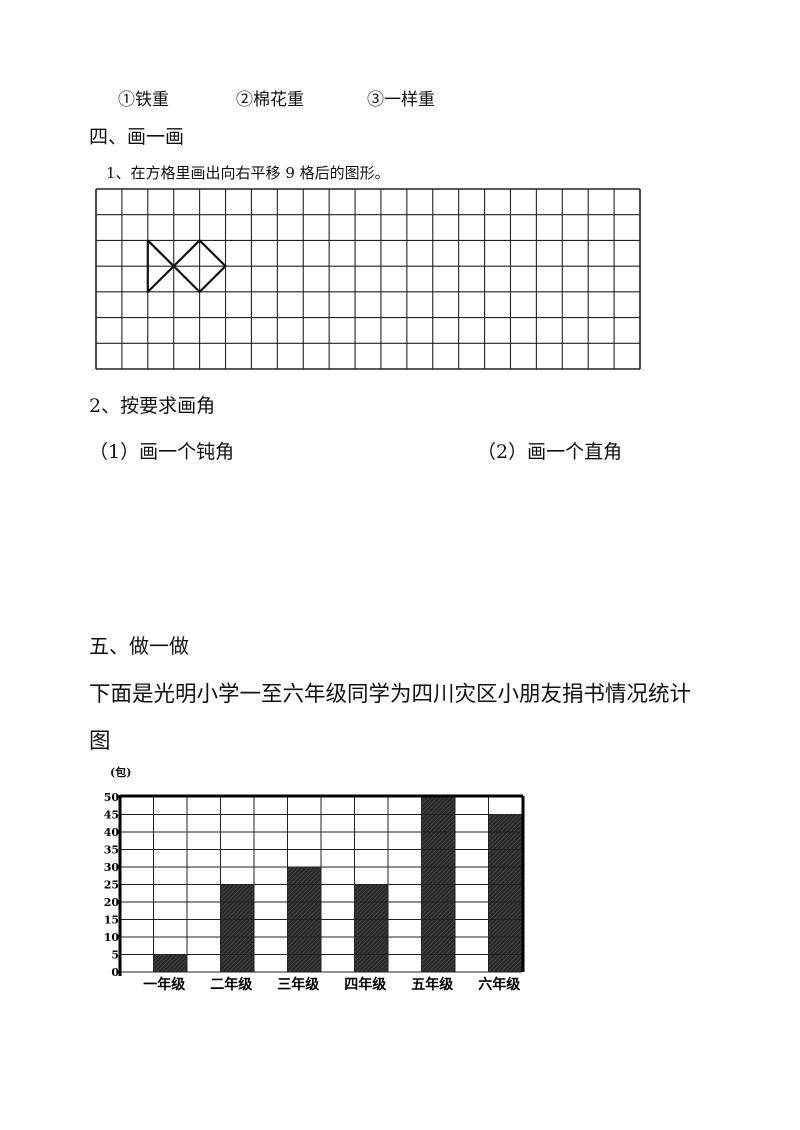 The image size is (800, 1130). I want to click on choice-2: ②棉花重, so click(270, 100).